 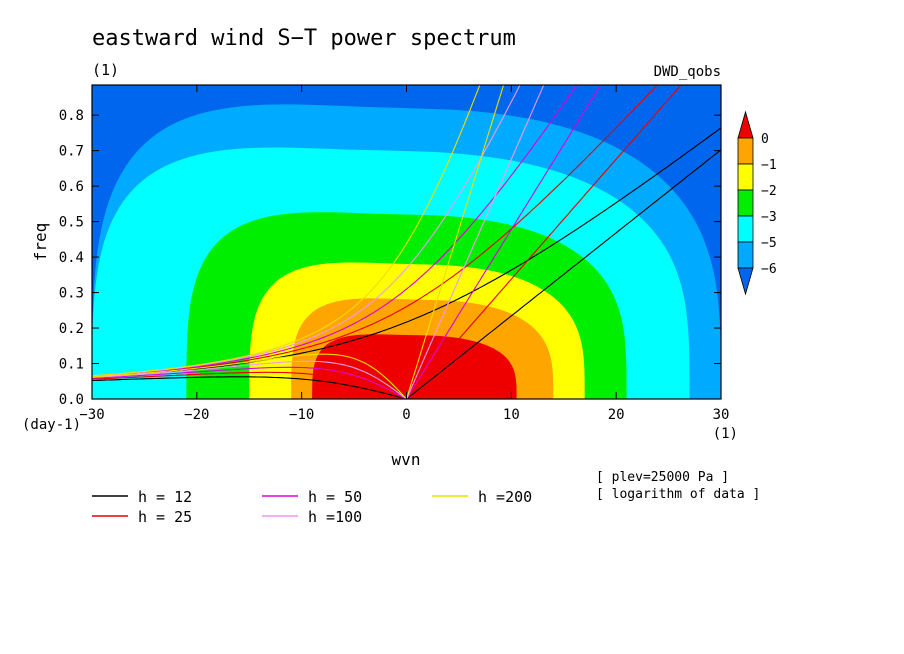 What do you see at coordinates (51, 425) in the screenshot?
I see `y-unit-label: (day-1)` at bounding box center [51, 425].